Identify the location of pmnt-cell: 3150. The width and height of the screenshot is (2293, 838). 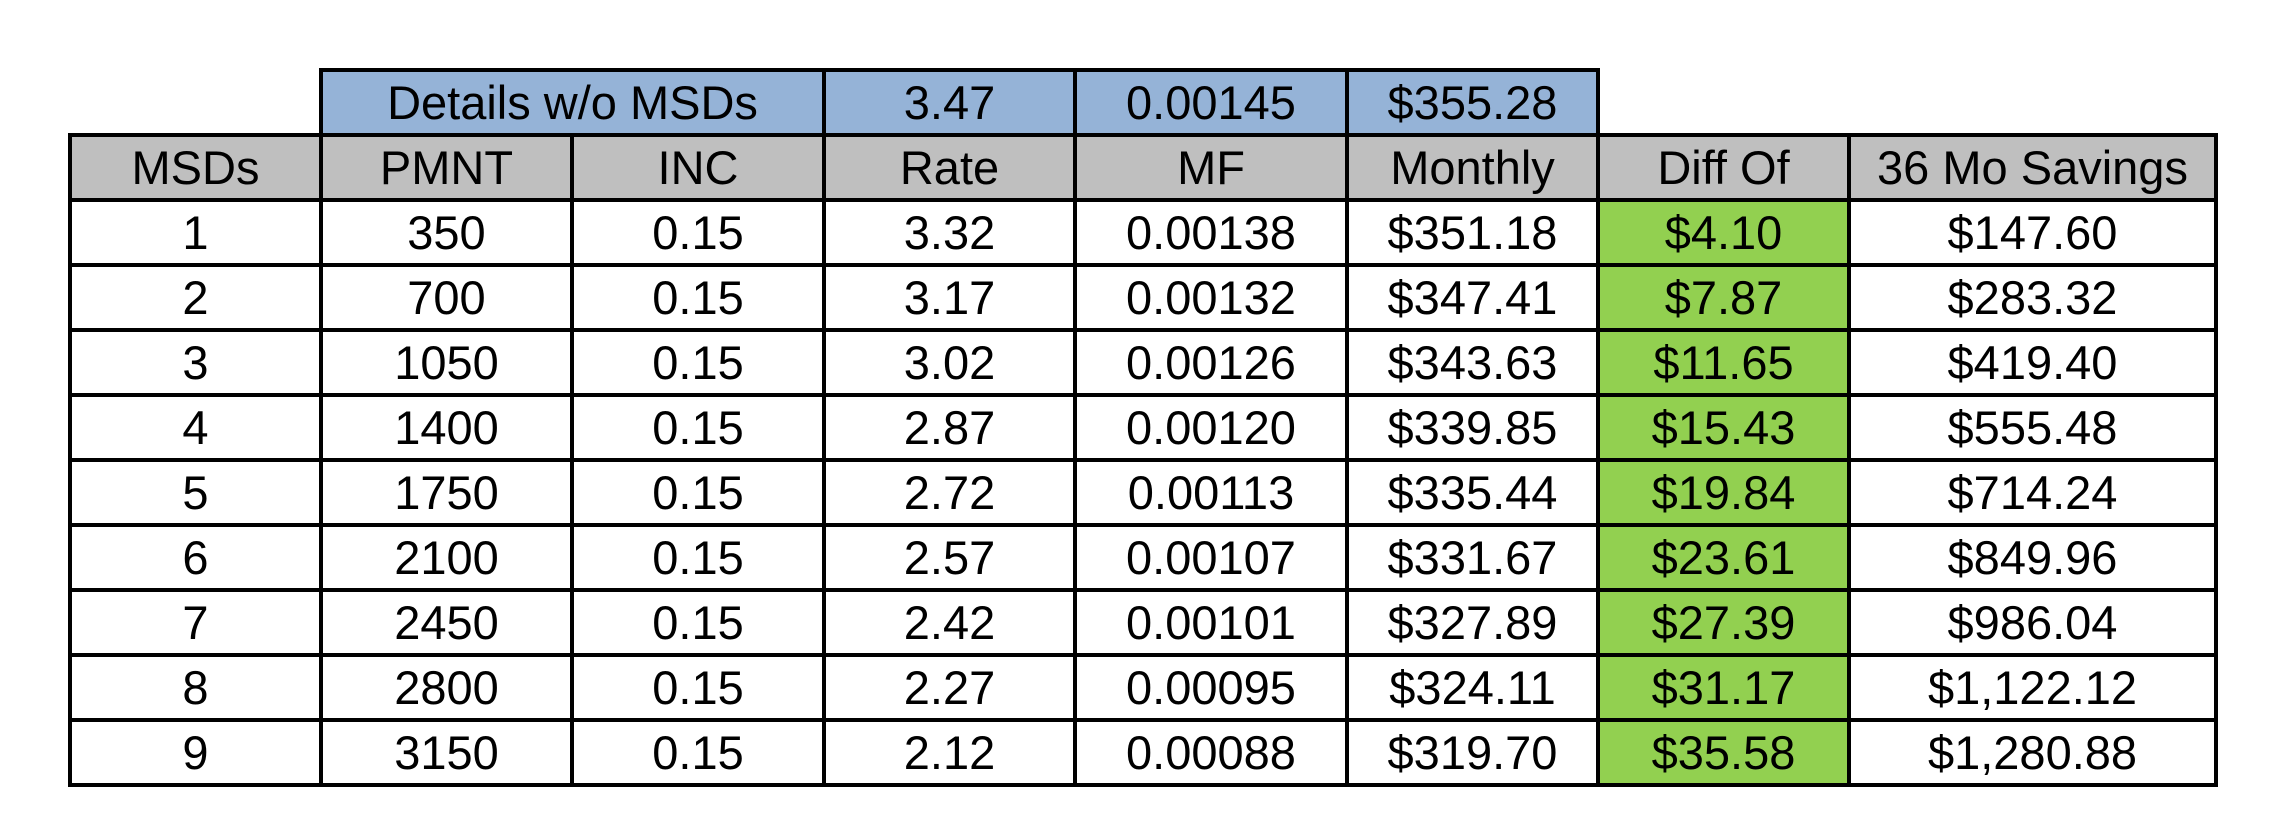
(446, 752).